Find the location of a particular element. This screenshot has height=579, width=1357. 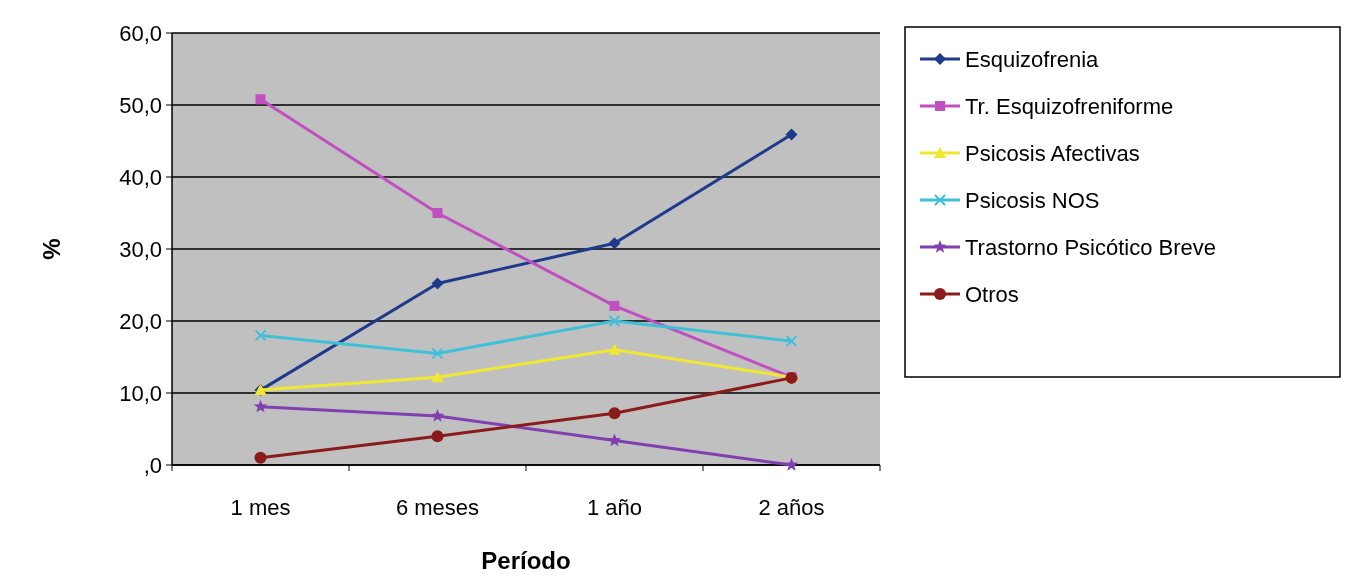

y-tick-label: 40,0 is located at coordinates (140, 177).